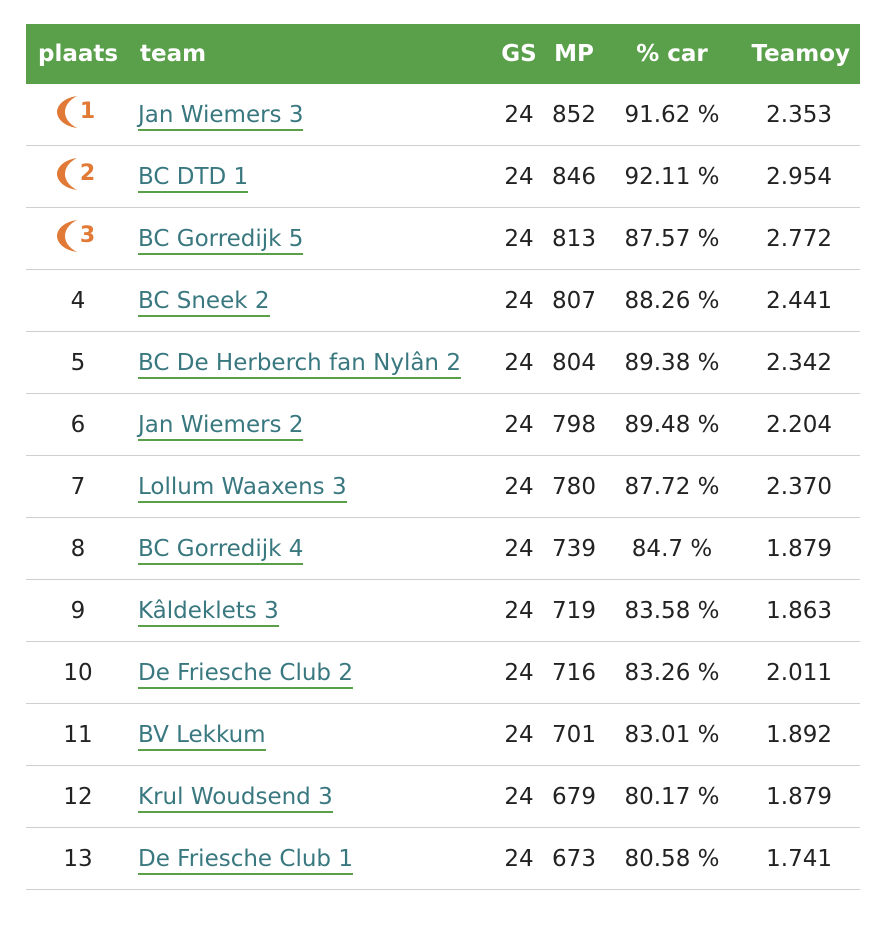 The image size is (894, 932). I want to click on mp-cell: 701, so click(574, 734).